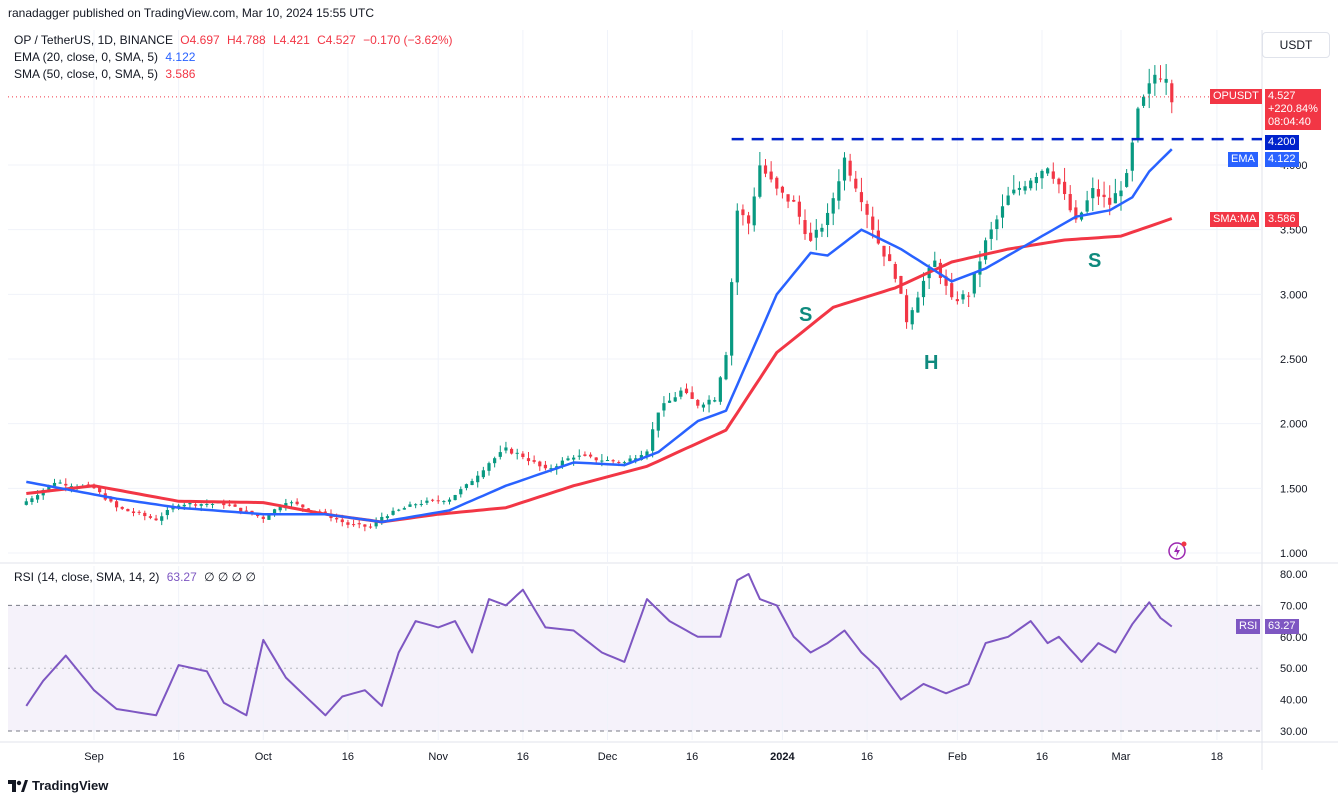  What do you see at coordinates (180, 57) in the screenshot?
I see `ema-legend-value: 4.122` at bounding box center [180, 57].